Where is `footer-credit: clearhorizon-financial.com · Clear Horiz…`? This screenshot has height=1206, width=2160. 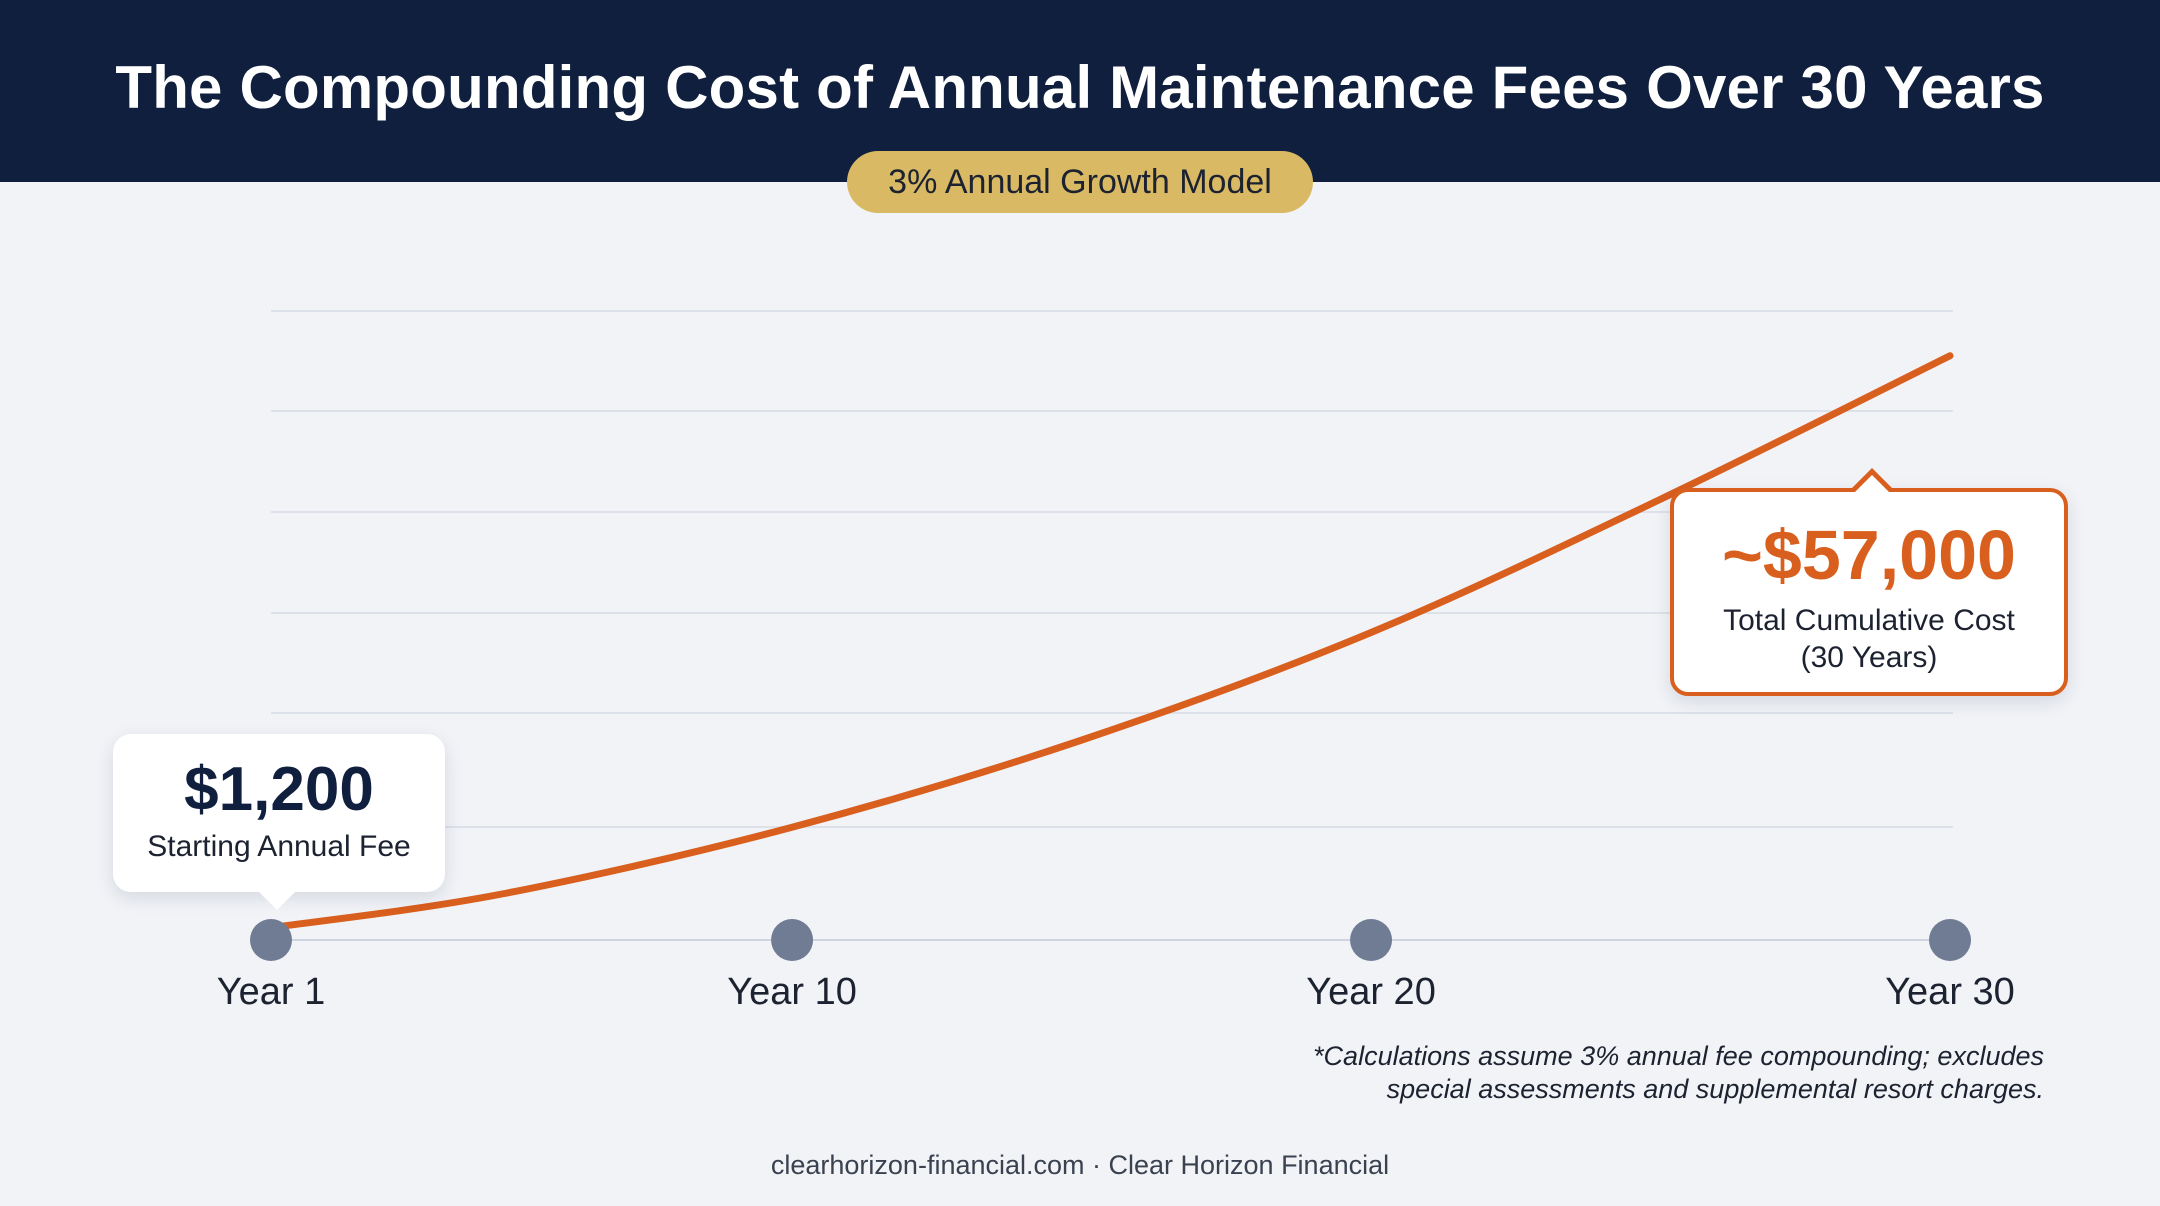 footer-credit: clearhorizon-financial.com · Clear Horiz… is located at coordinates (1080, 1165).